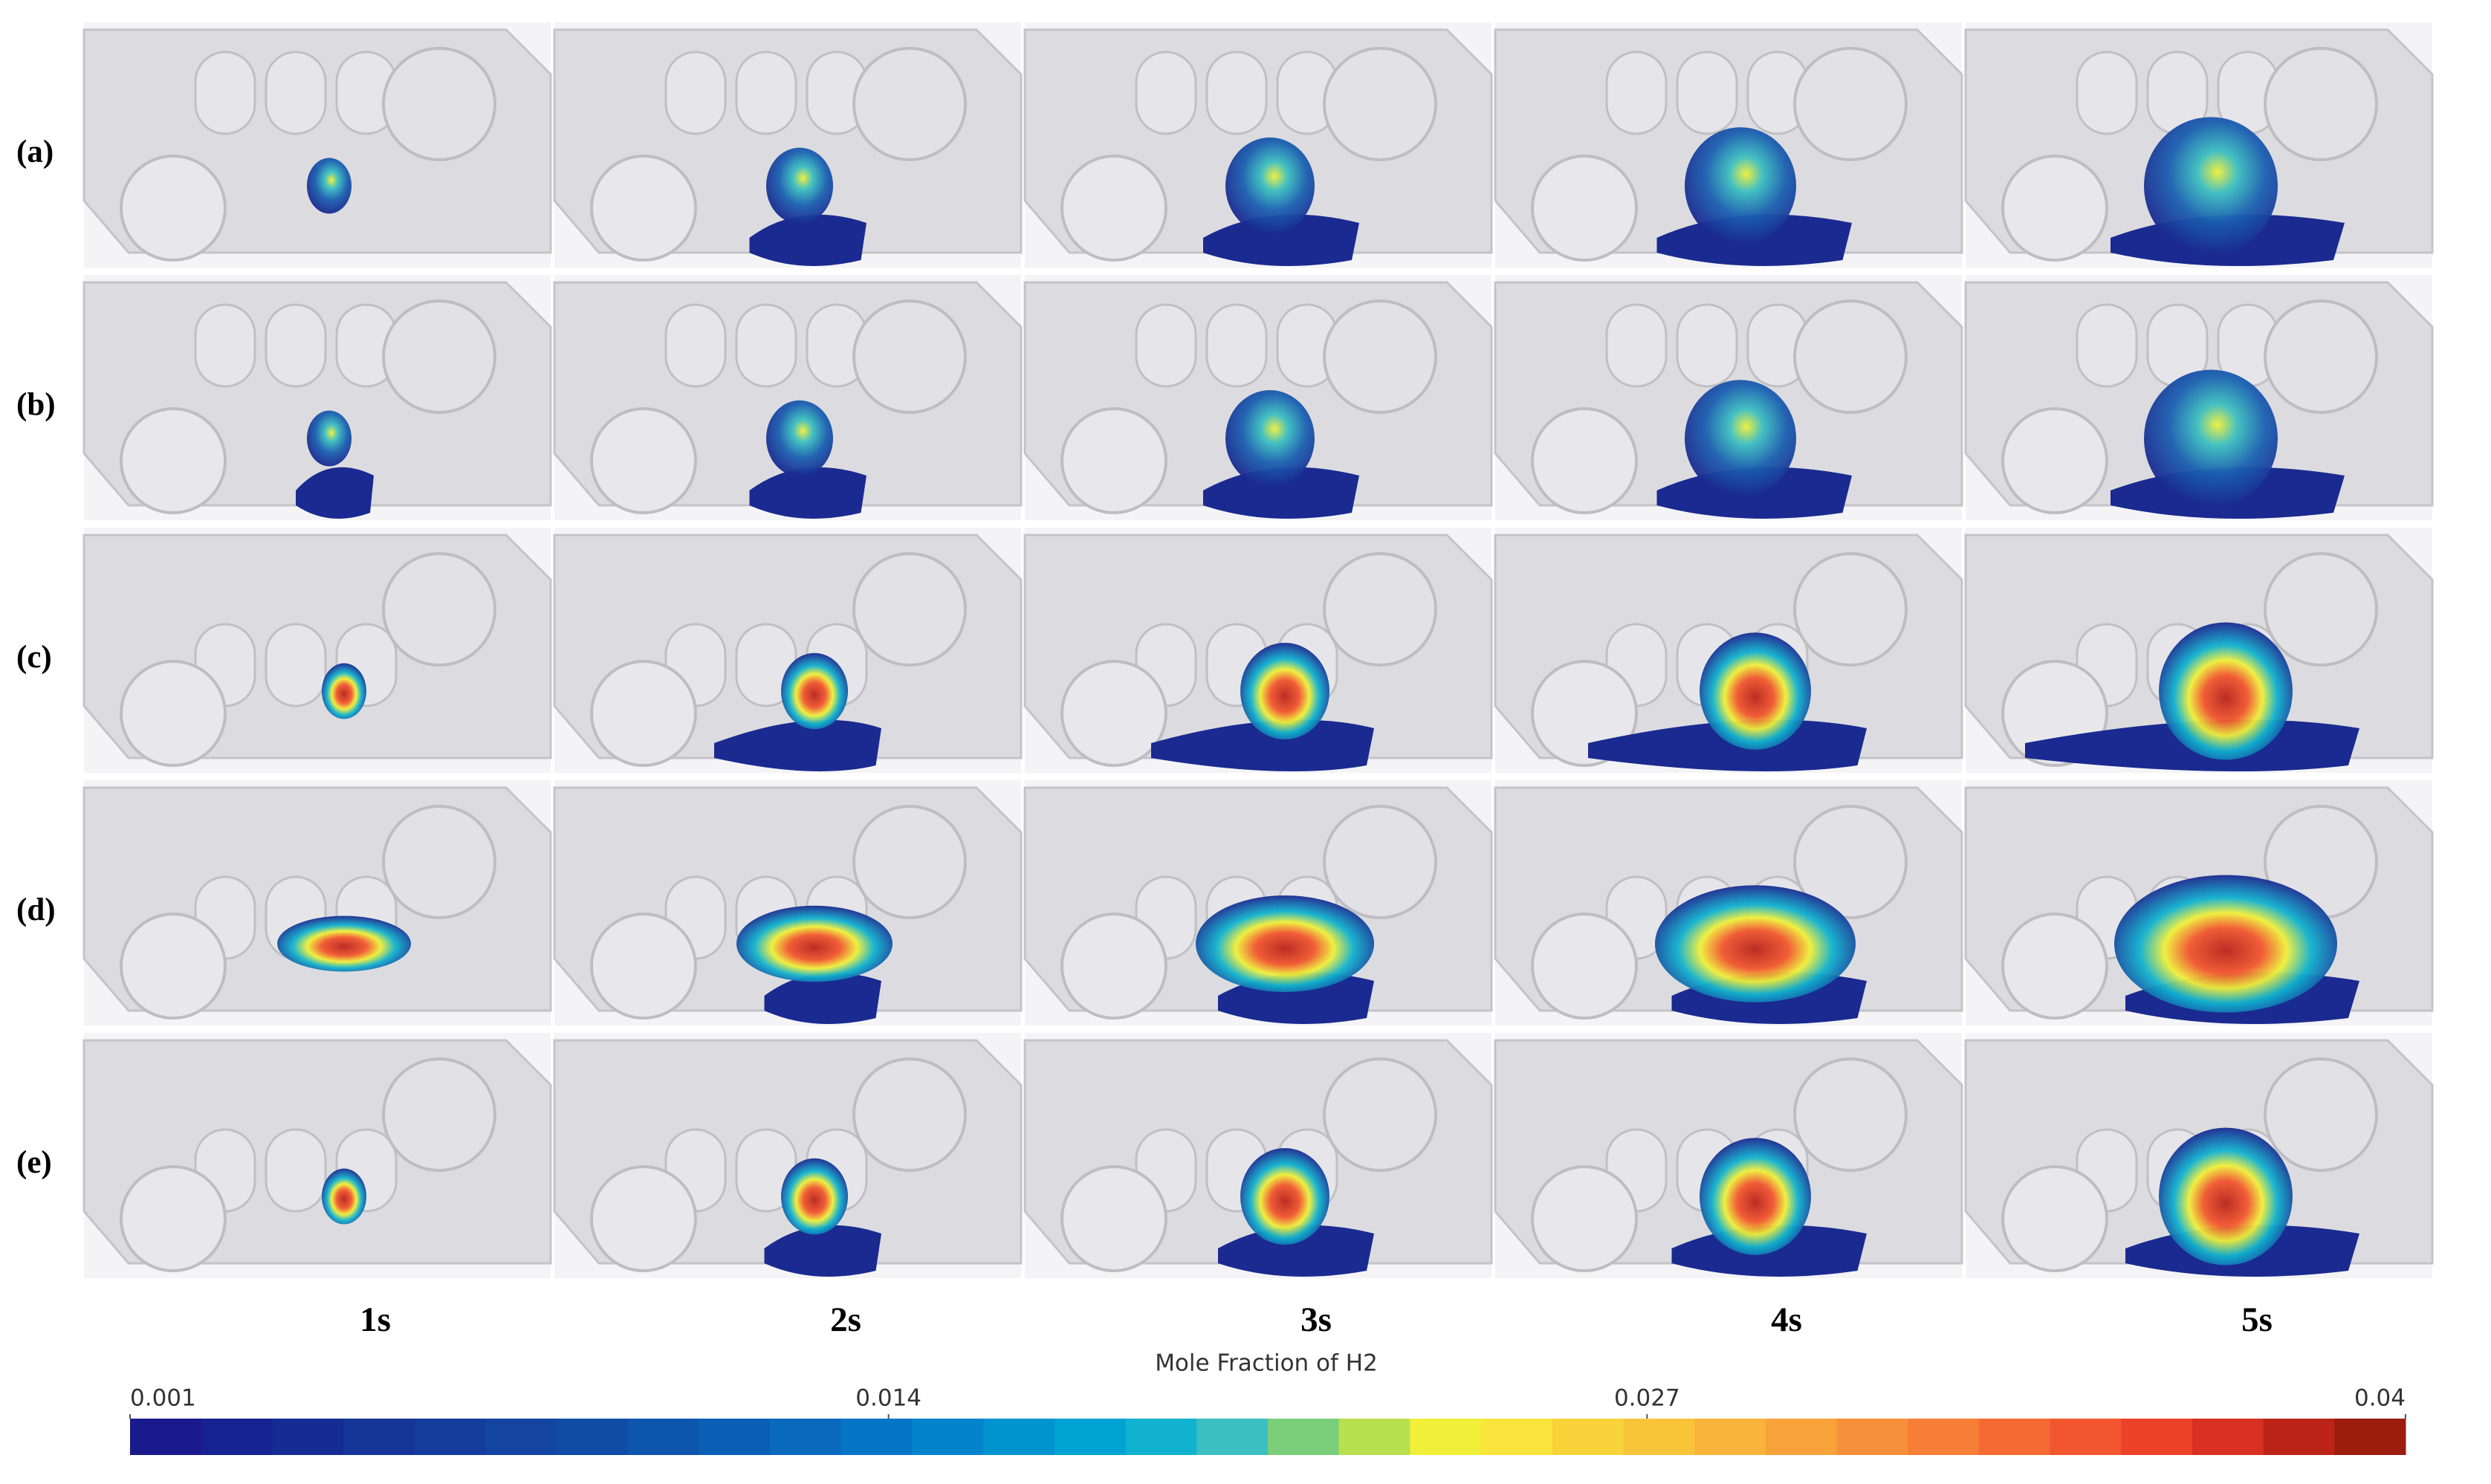 Image resolution: width=2491 pixels, height=1484 pixels. I want to click on column-label: 3s, so click(1316, 1320).